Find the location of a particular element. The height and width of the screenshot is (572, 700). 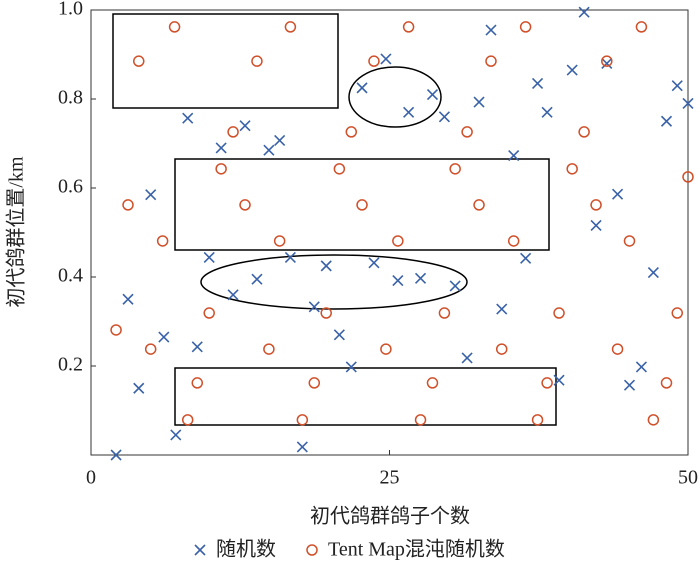

y-tick-label: 0.8 is located at coordinates (70, 98).